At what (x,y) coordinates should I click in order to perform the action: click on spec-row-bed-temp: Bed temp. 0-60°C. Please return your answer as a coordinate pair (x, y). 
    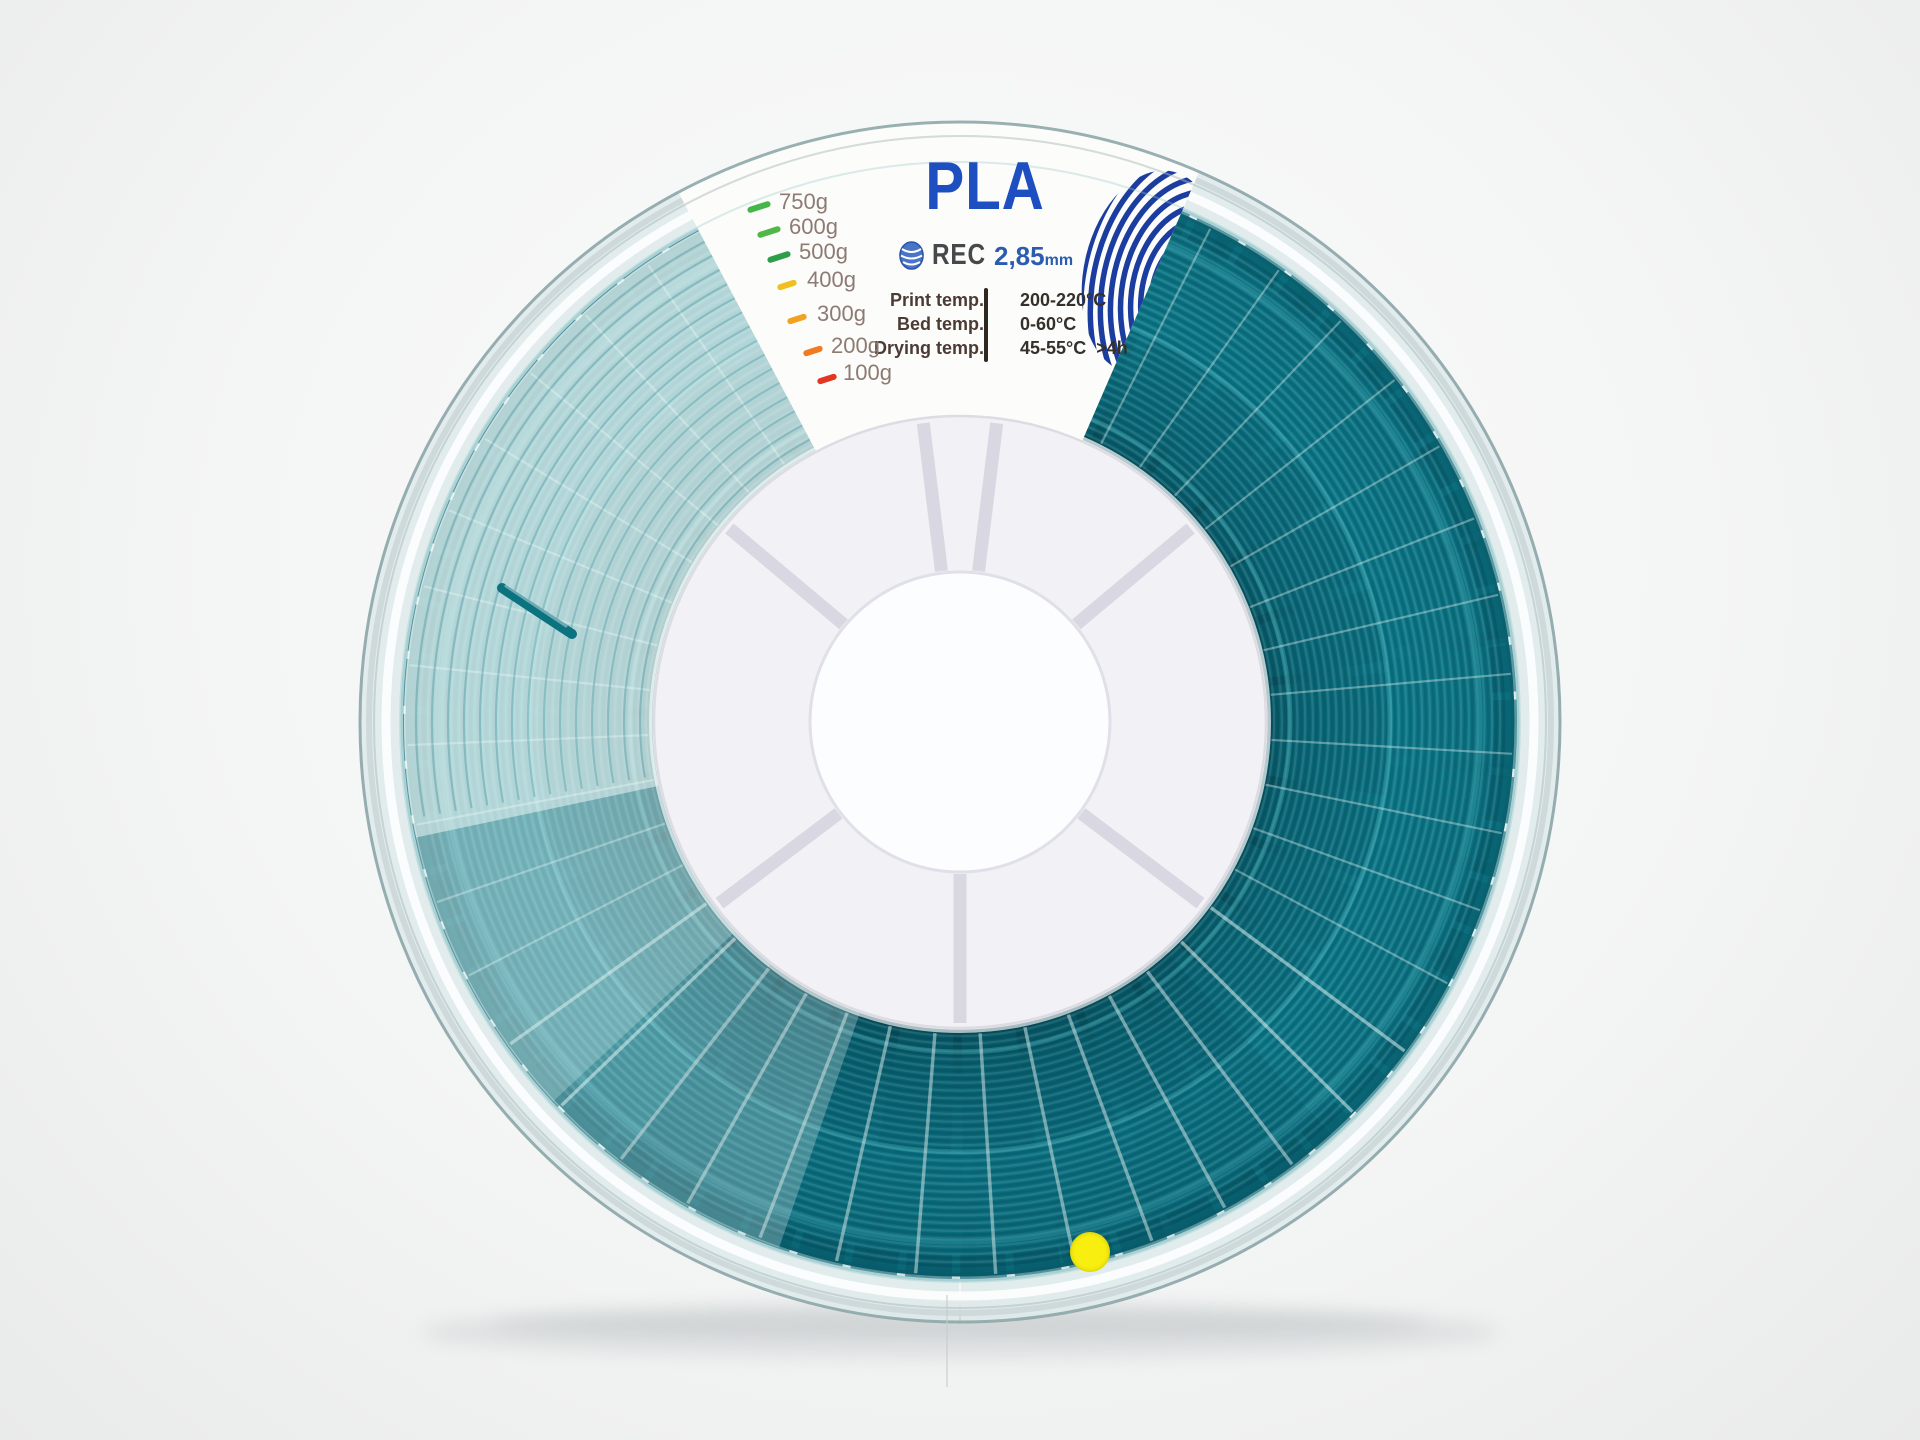
    Looking at the image, I should click on (938, 325).